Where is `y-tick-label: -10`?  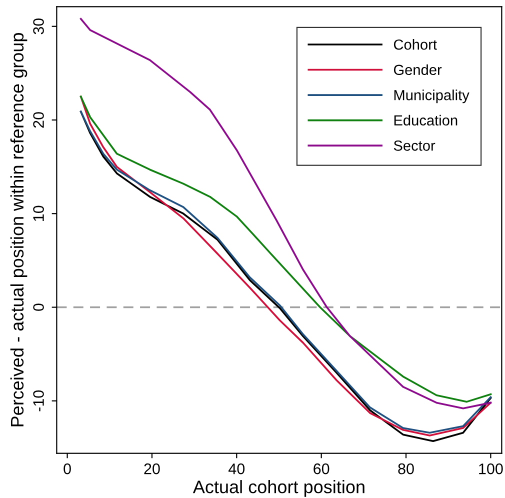 y-tick-label: -10 is located at coordinates (38, 401).